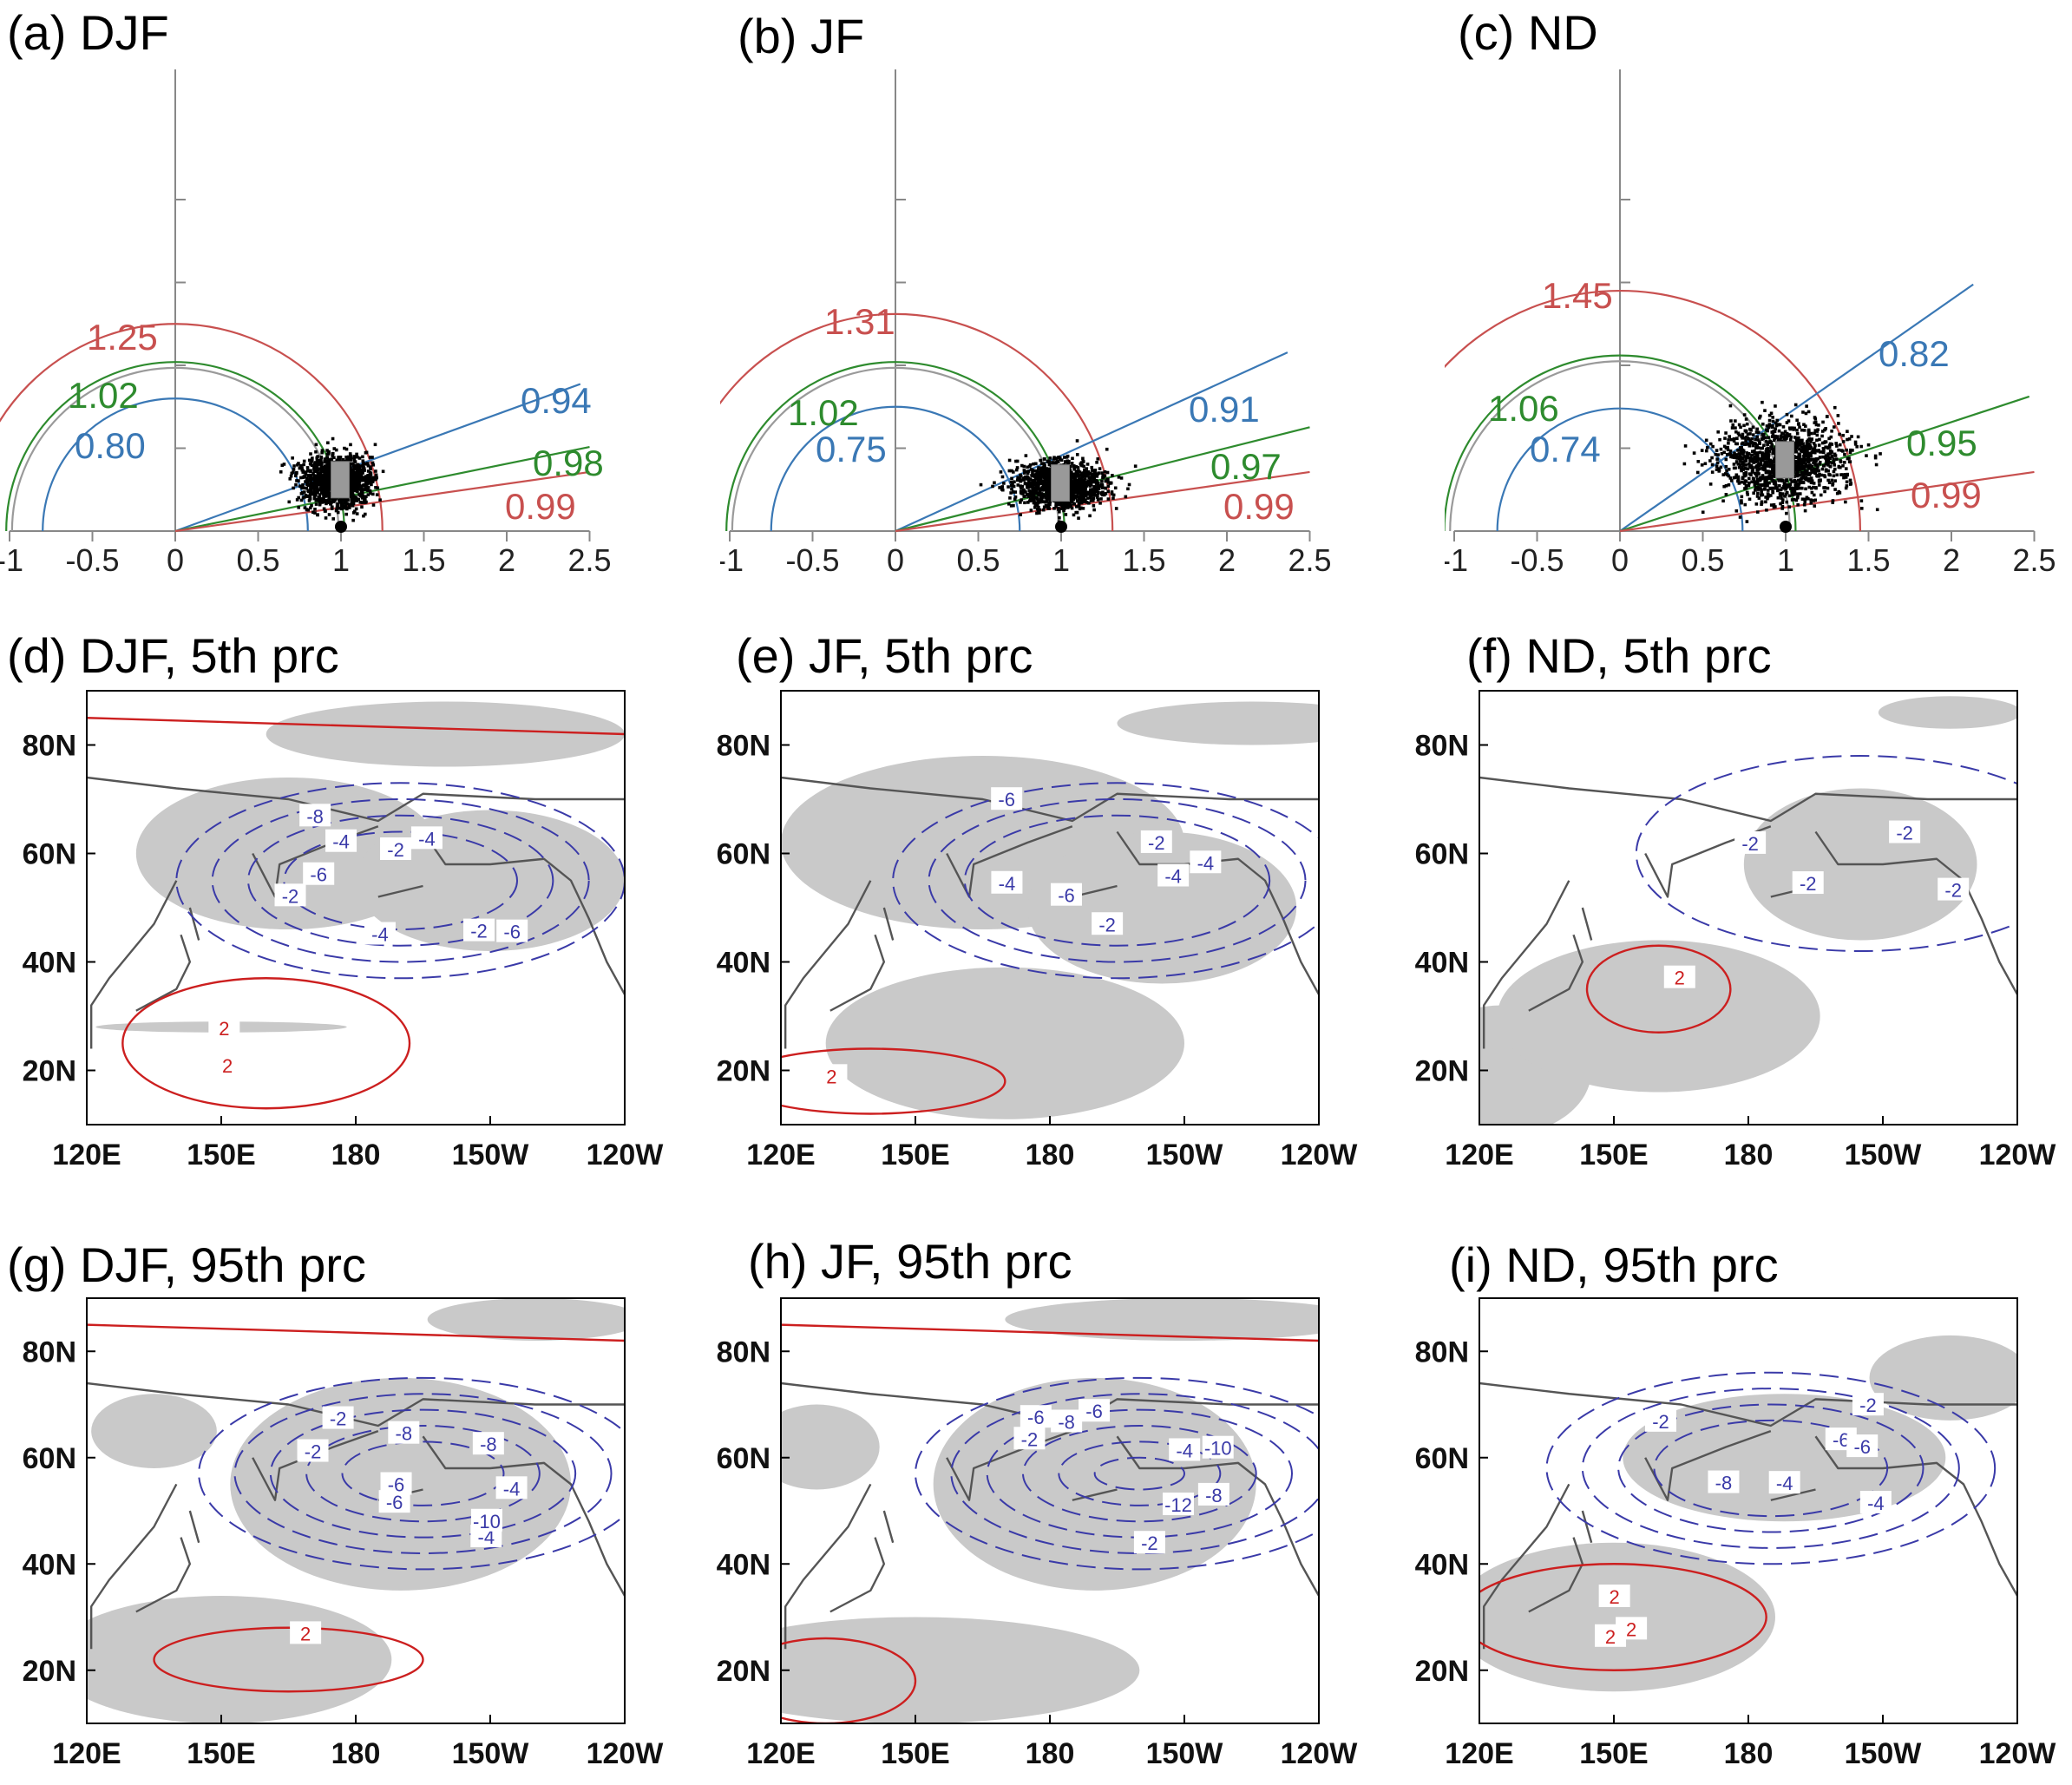 The height and width of the screenshot is (1785, 2072). What do you see at coordinates (732, 560) in the screenshot?
I see `x-tick-label: -1` at bounding box center [732, 560].